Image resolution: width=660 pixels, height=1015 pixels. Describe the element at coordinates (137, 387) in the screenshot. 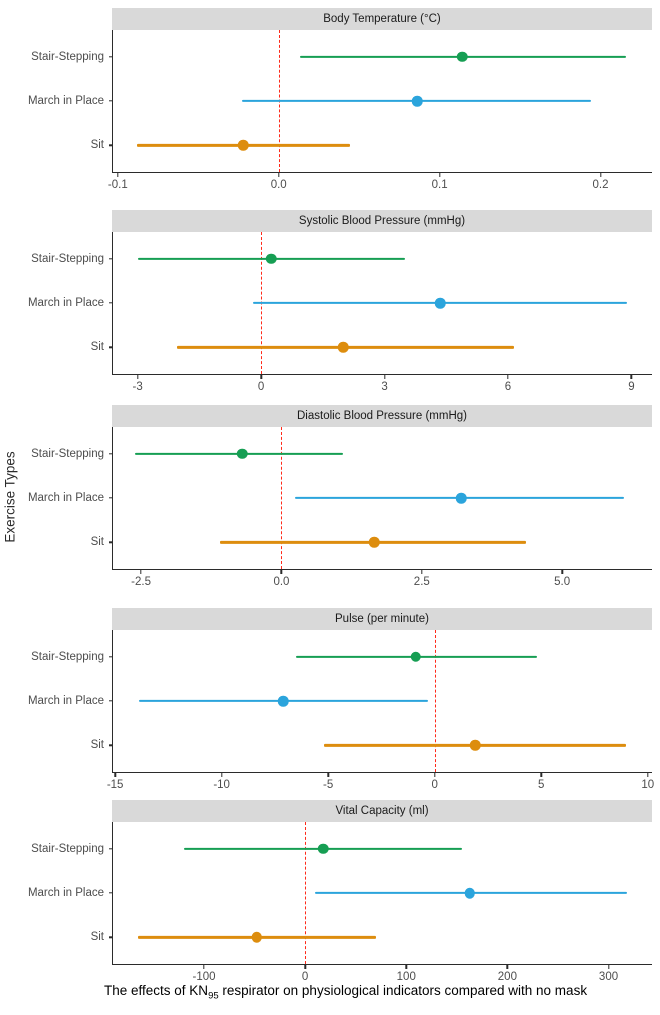

I see `x-axis-tick-label: -3` at that location.